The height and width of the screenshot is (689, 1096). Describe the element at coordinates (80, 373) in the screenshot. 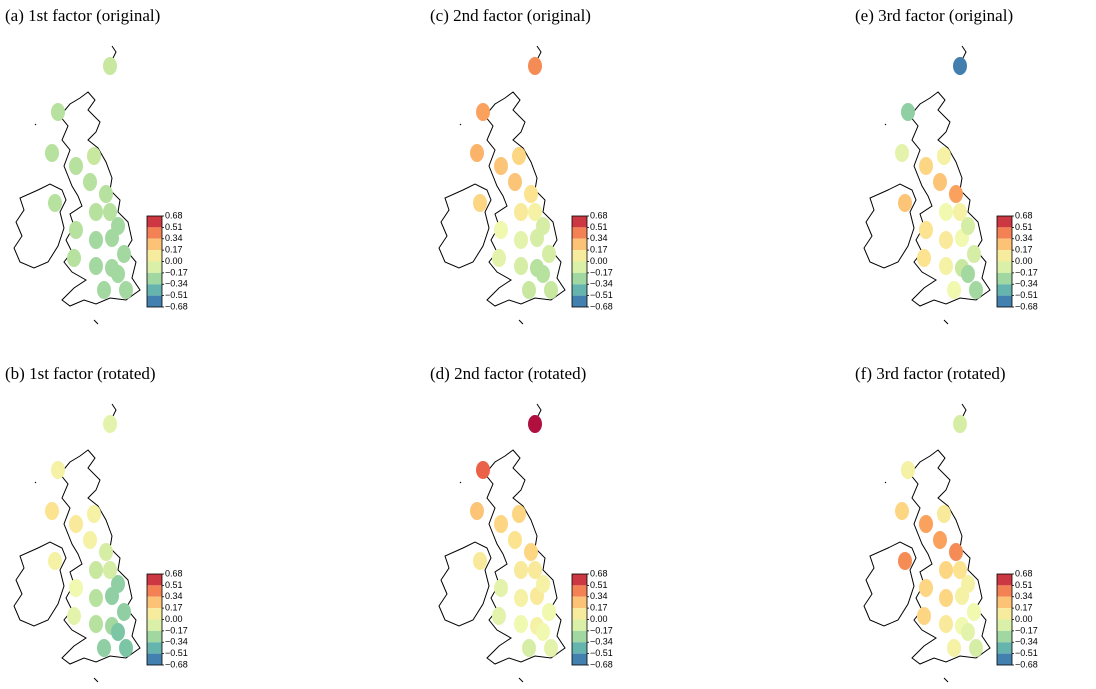

I see `panel-title: (b) 1st factor (rotated)` at that location.